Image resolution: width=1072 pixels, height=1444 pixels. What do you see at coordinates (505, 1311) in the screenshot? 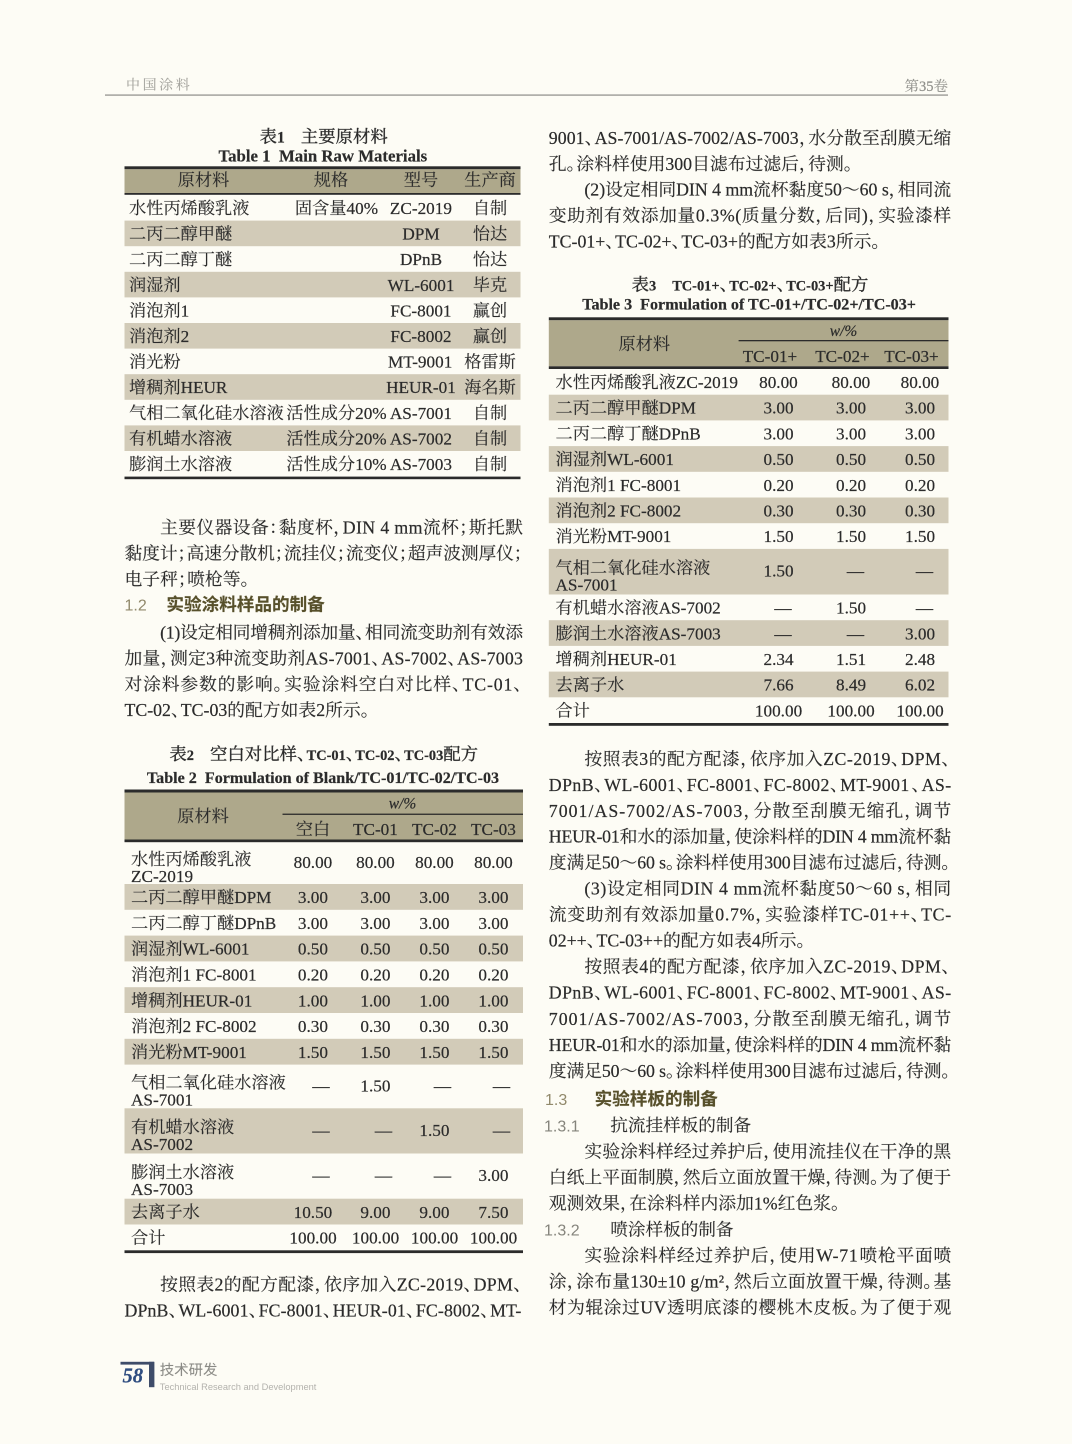
I see `svg-text: MT-` at bounding box center [505, 1311].